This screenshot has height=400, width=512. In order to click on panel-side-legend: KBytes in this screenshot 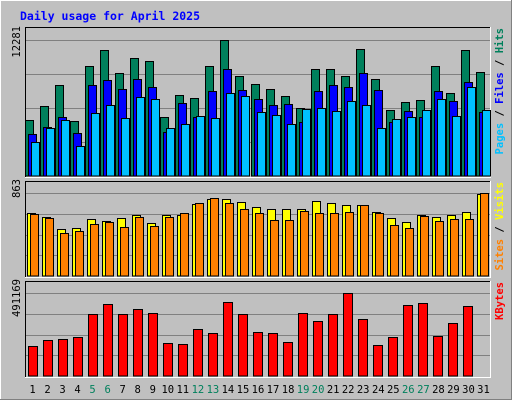, I will do `click(500, 301)`.